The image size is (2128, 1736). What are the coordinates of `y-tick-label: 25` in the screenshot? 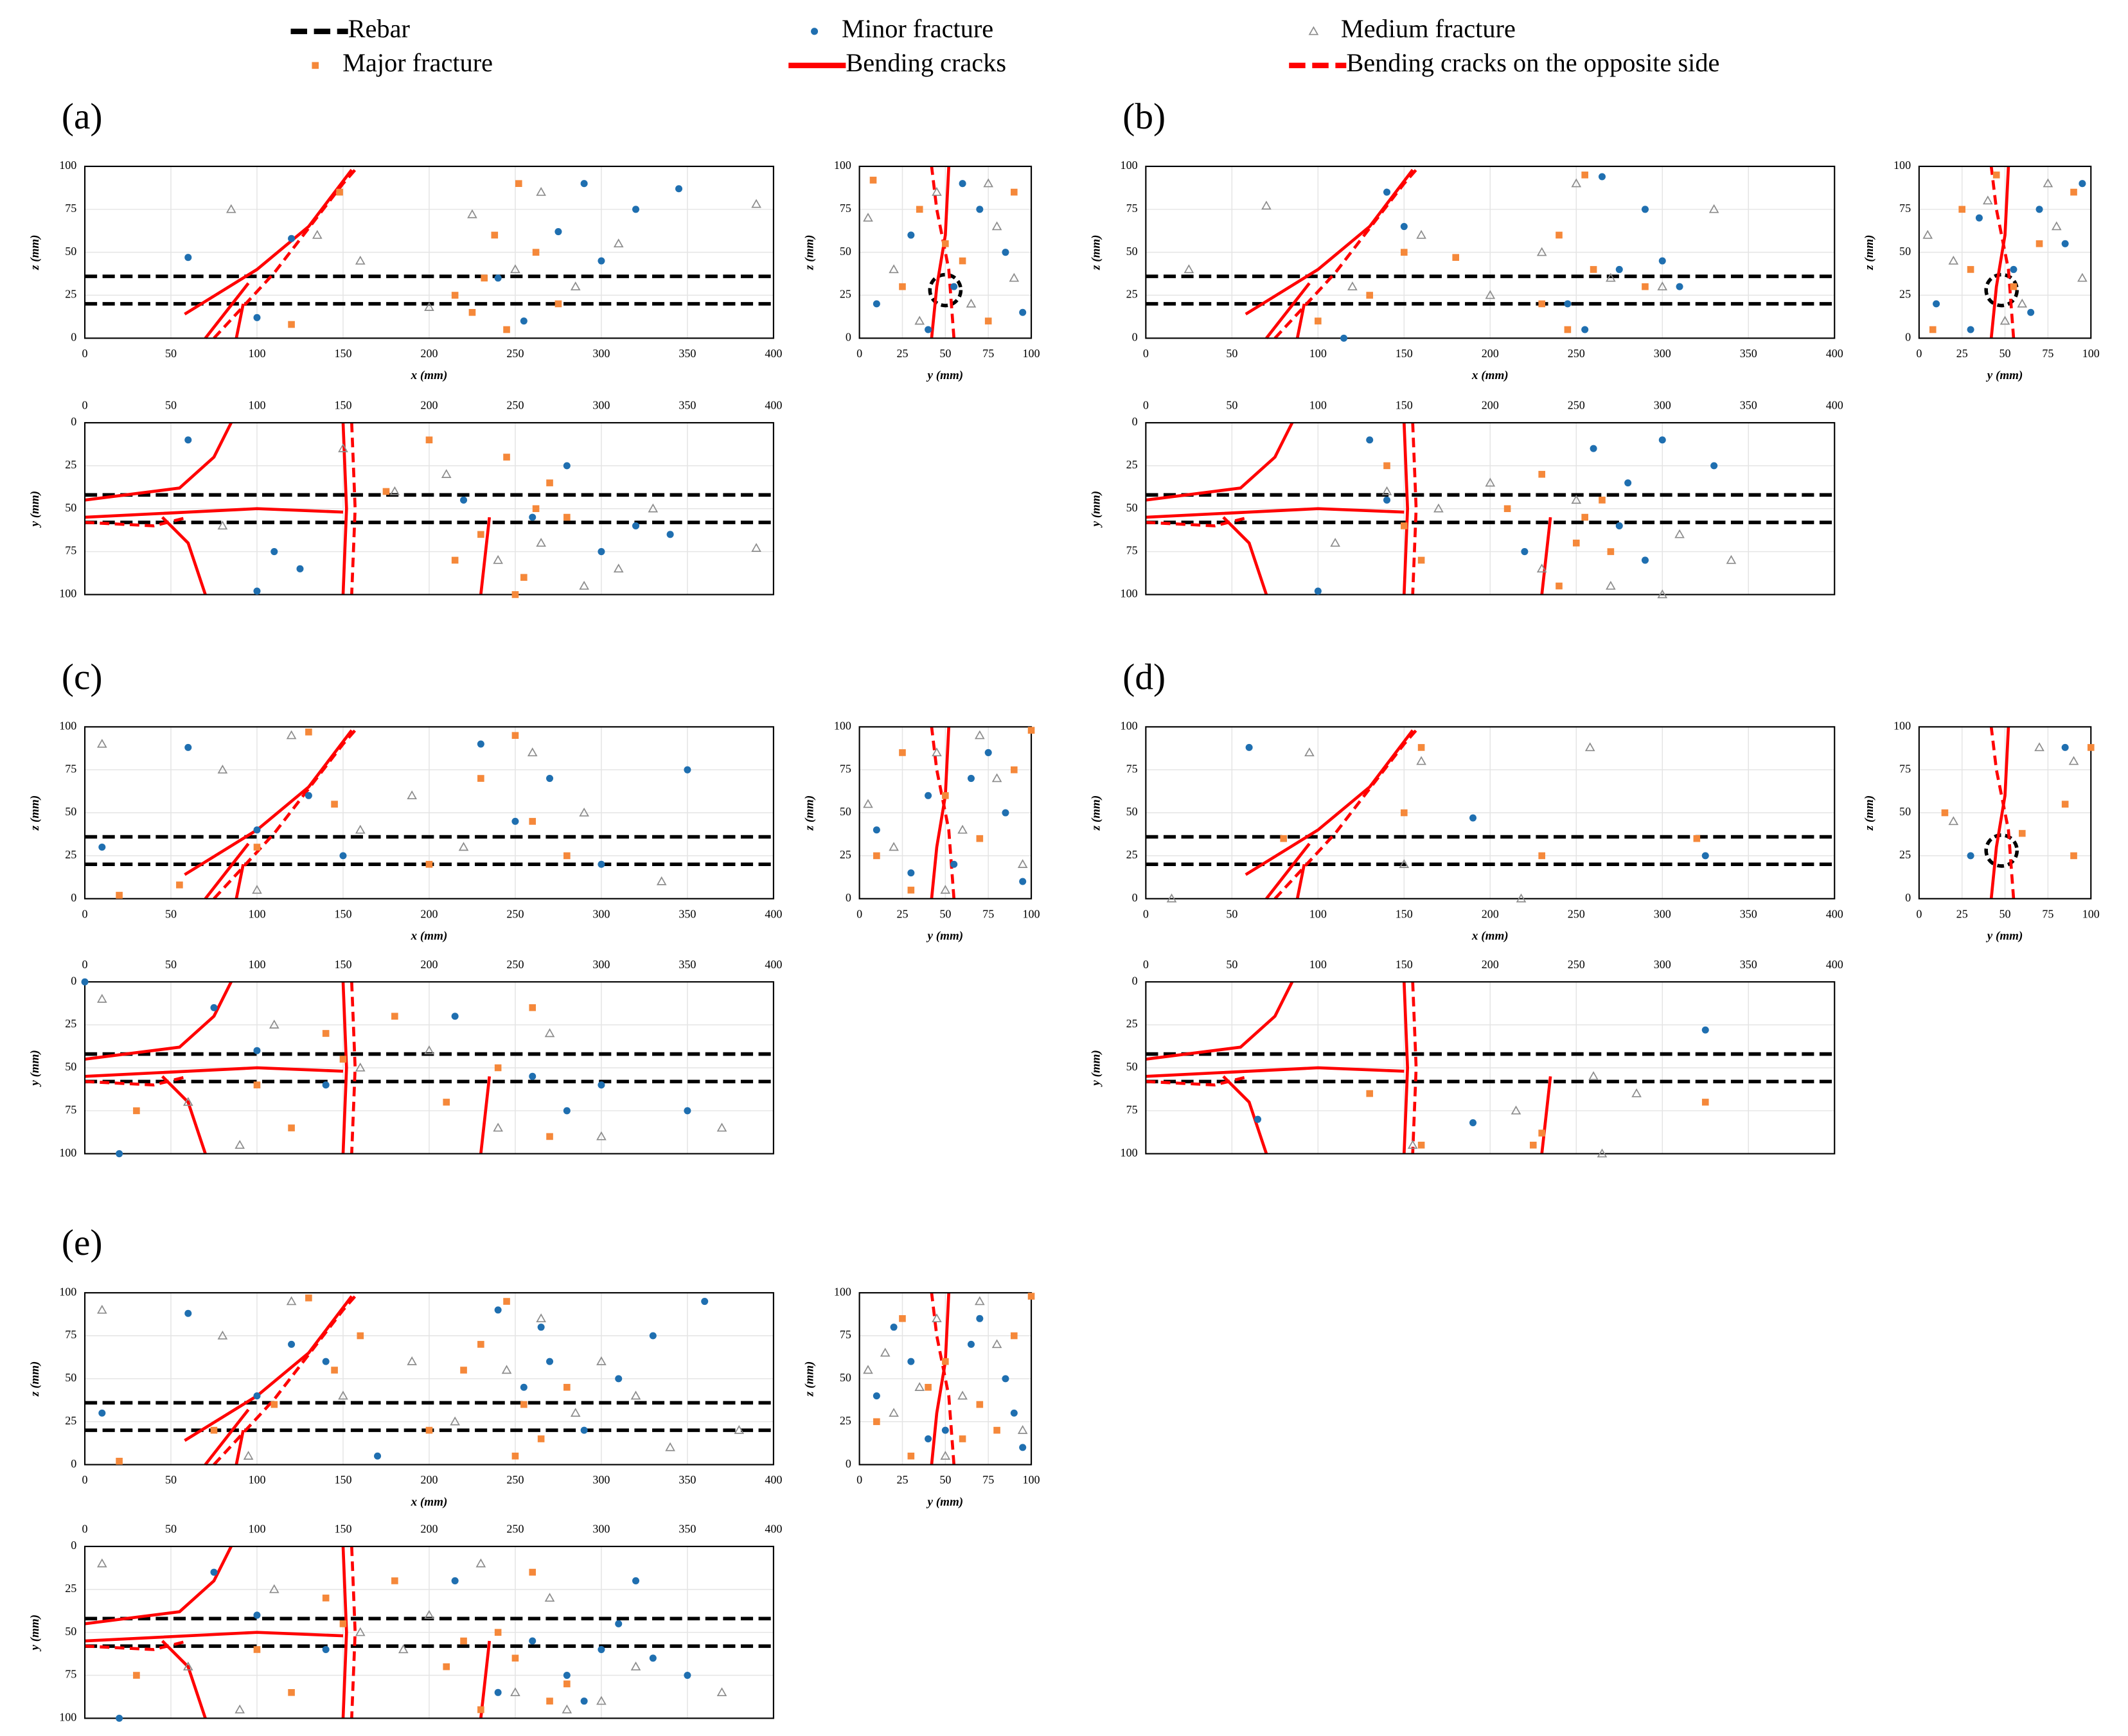 It's located at (1905, 854).